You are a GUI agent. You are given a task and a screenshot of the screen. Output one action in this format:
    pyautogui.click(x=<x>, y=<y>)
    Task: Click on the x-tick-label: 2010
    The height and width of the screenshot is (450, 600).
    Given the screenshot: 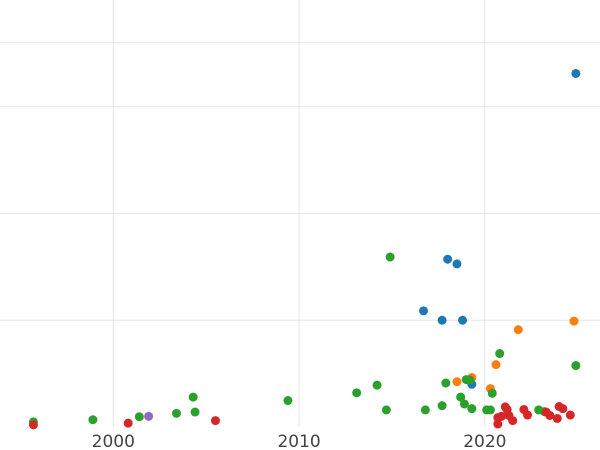 What is the action you would take?
    pyautogui.click(x=298, y=441)
    